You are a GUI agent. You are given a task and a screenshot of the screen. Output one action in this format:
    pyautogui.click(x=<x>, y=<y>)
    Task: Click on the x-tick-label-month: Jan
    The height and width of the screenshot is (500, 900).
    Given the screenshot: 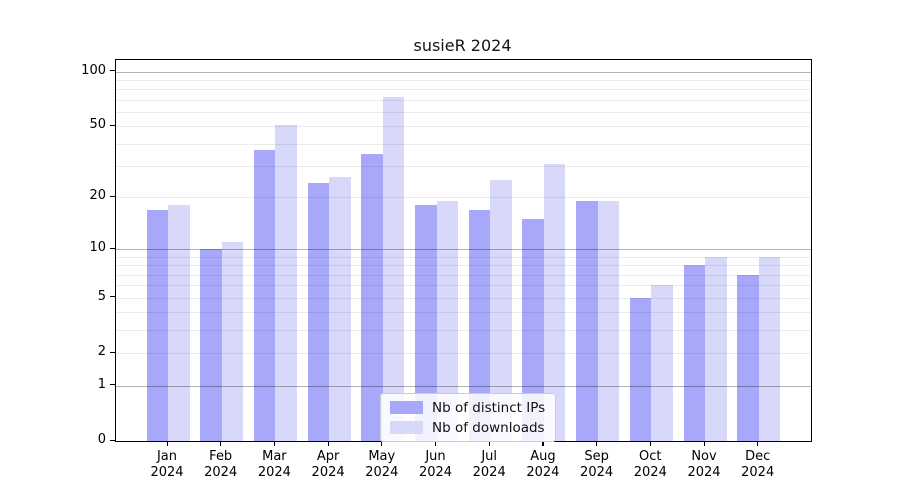 What is the action you would take?
    pyautogui.click(x=167, y=456)
    